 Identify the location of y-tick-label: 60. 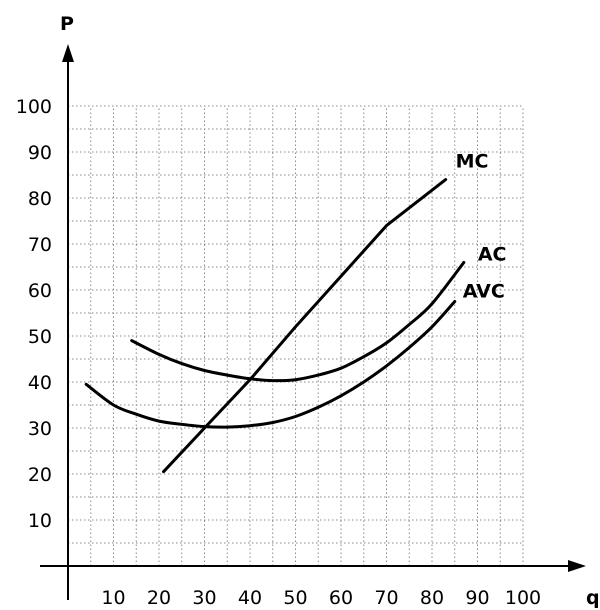
(40, 291).